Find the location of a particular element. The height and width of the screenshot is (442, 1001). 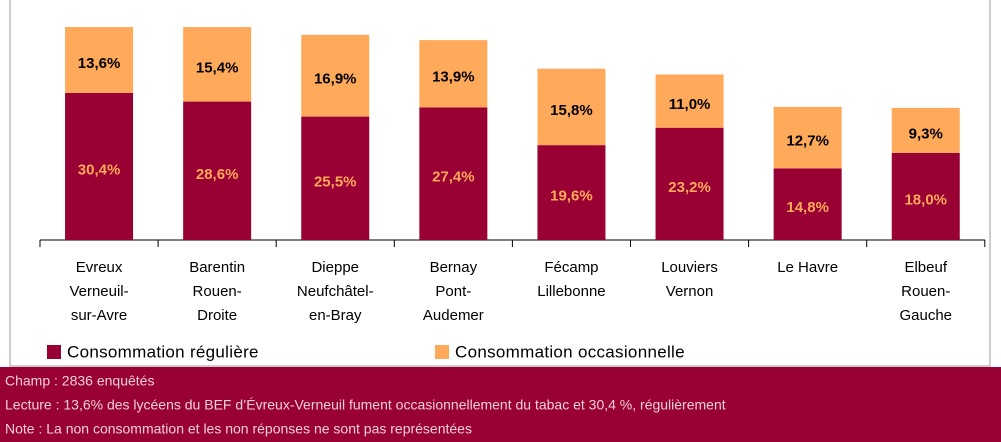

x-tick-label: Louviers Vernon is located at coordinates (689, 279).